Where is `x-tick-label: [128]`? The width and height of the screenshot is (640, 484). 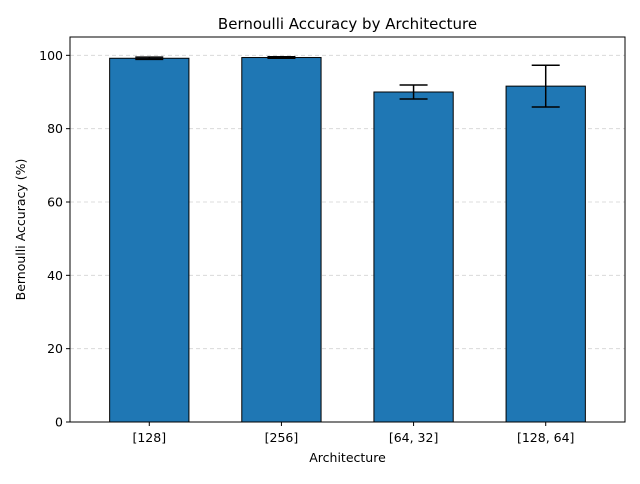 x-tick-label: [128] is located at coordinates (149, 437).